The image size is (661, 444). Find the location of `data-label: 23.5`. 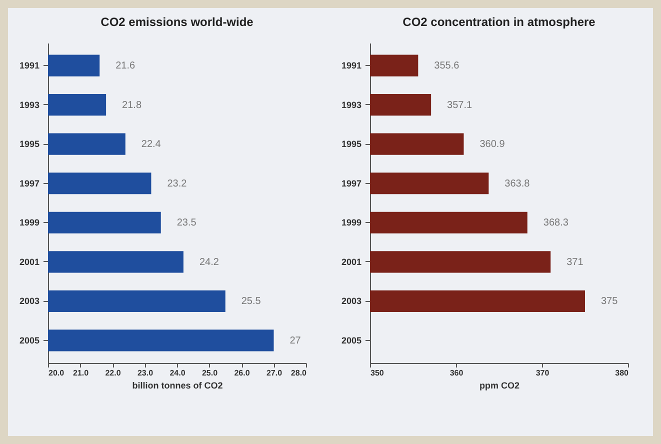

data-label: 23.5 is located at coordinates (186, 223).